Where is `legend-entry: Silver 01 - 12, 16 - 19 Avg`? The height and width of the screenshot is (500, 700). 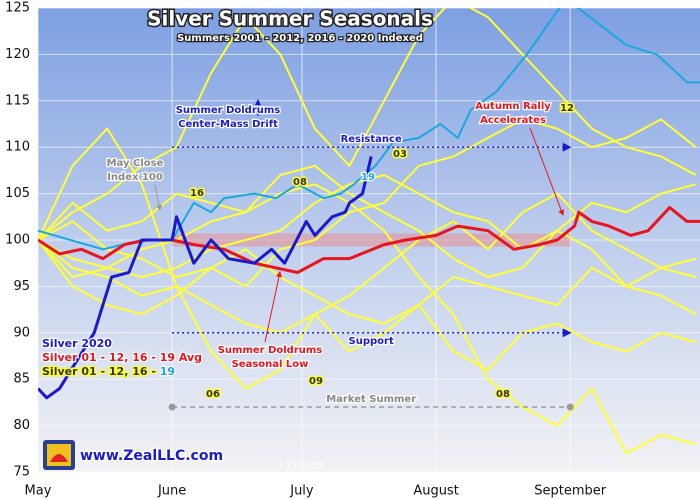 legend-entry: Silver 01 - 12, 16 - 19 Avg is located at coordinates (122, 357).